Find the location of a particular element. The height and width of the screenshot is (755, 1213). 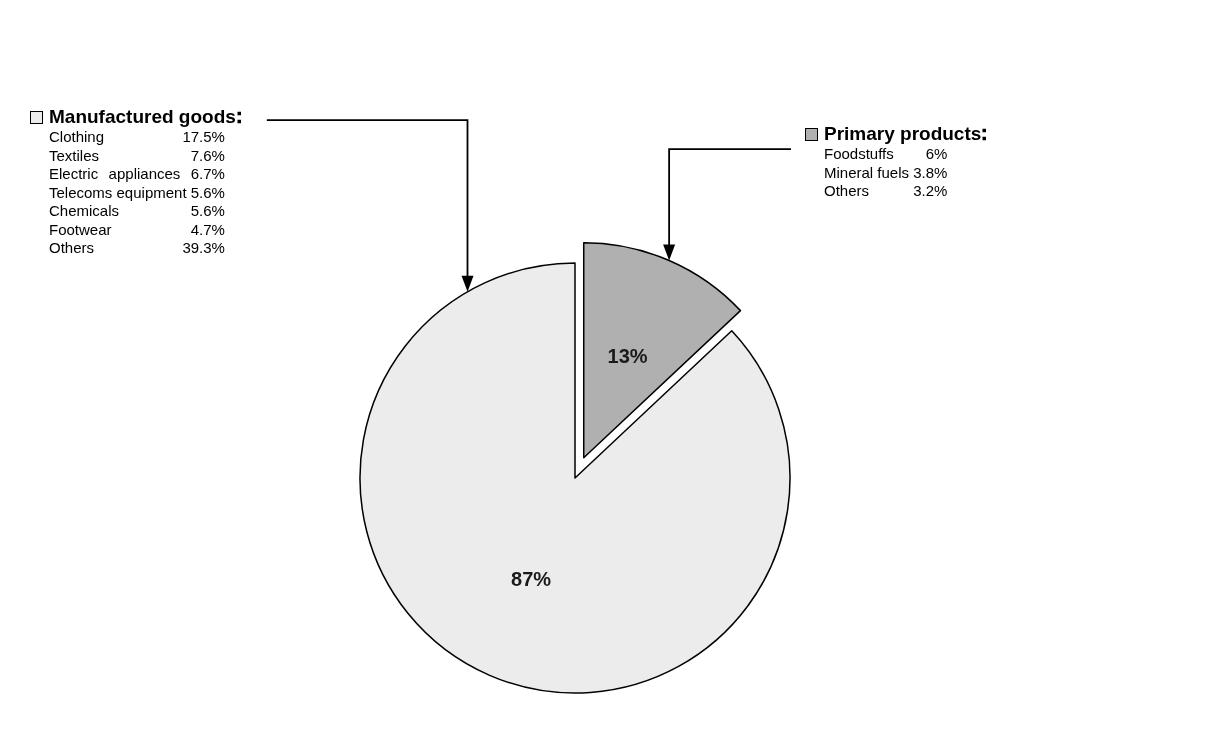

data-label: 87% is located at coordinates (531, 579).